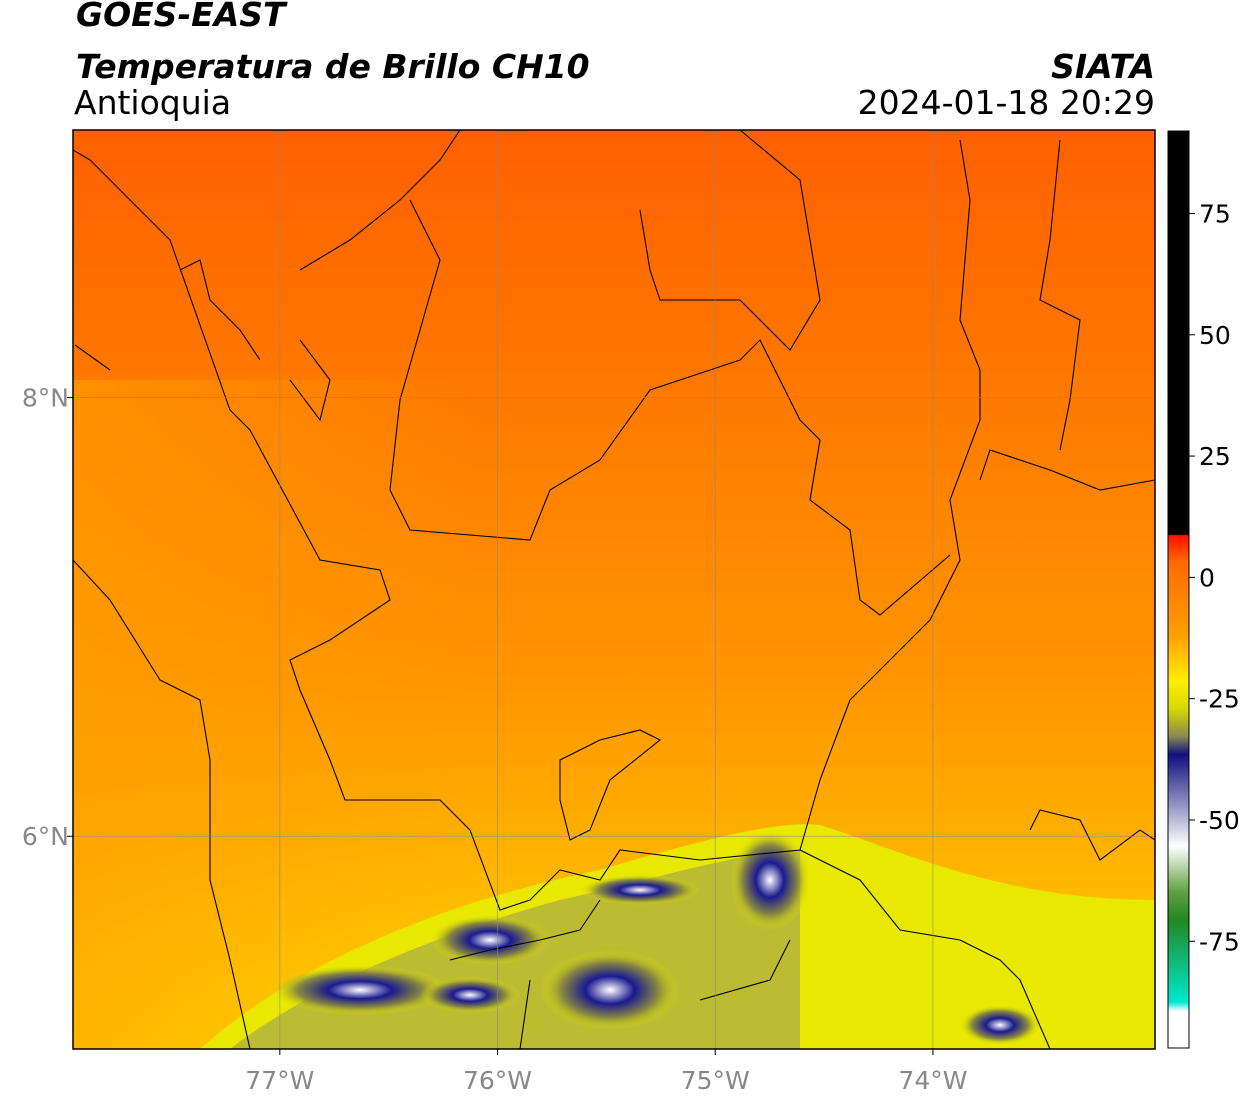  I want to click on region: Antioquia, so click(152, 102).